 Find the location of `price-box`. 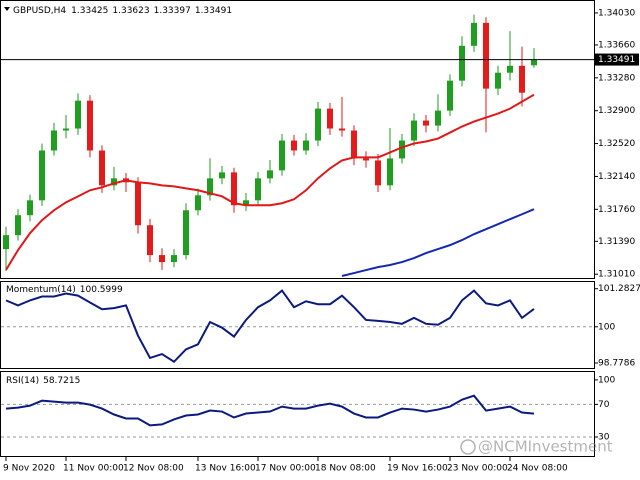

price-box is located at coordinates (617, 59).